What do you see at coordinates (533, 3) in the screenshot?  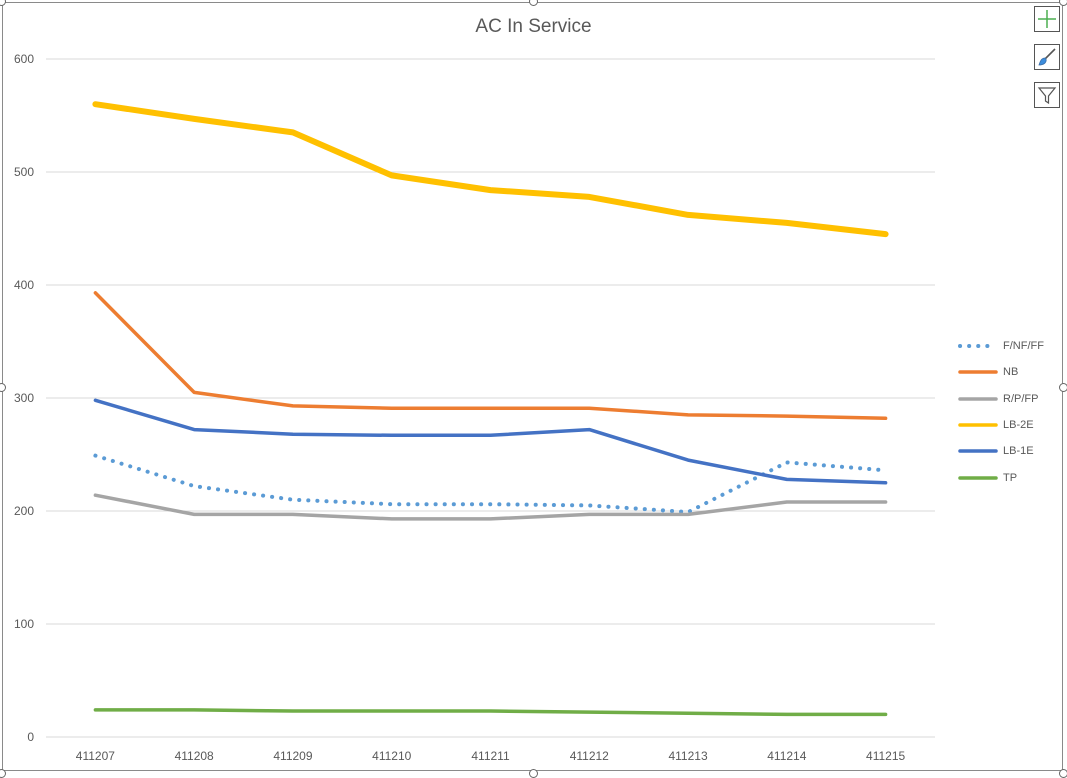 I see `resize-handle-top` at bounding box center [533, 3].